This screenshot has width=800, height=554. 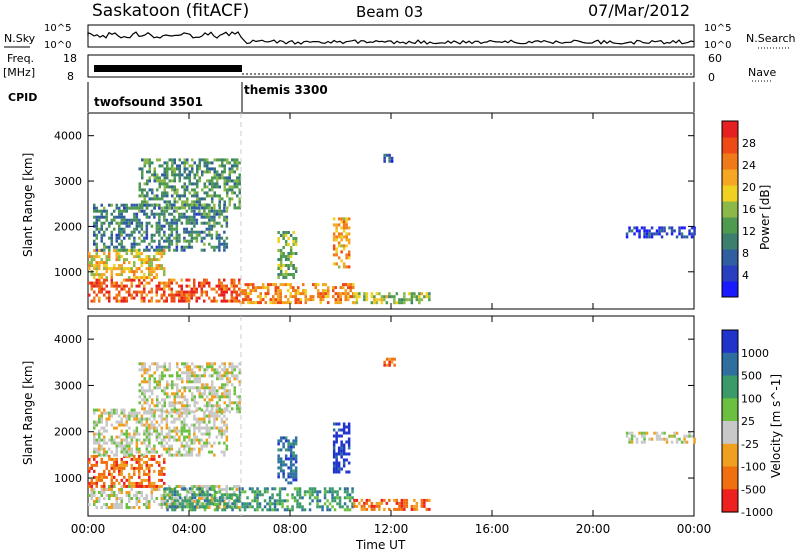 I want to click on power-colorbar-label: Power [dB], so click(x=765, y=217).